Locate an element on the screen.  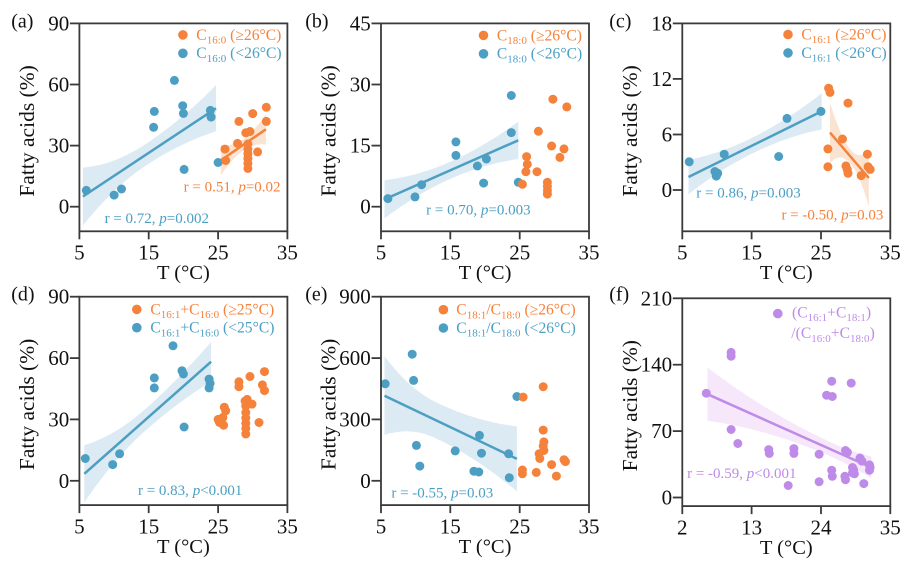
svg-text: 140 is located at coordinates (657, 365).